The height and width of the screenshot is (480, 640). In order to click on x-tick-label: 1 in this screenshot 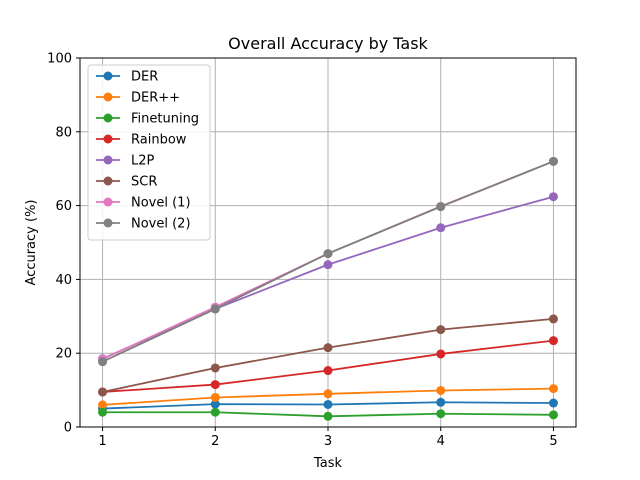, I will do `click(102, 441)`.